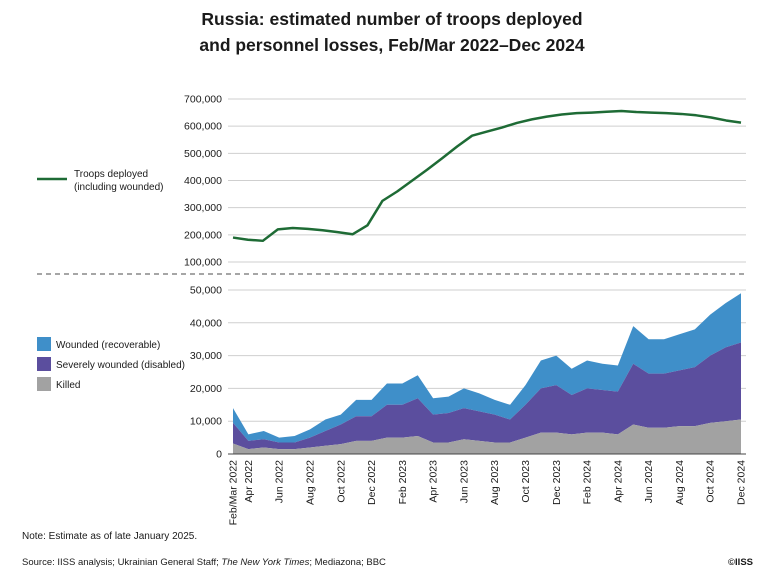 This screenshot has height=578, width=776. Describe the element at coordinates (100, 181) in the screenshot. I see `legend-troops: Troops deployed (including wounded)` at that location.